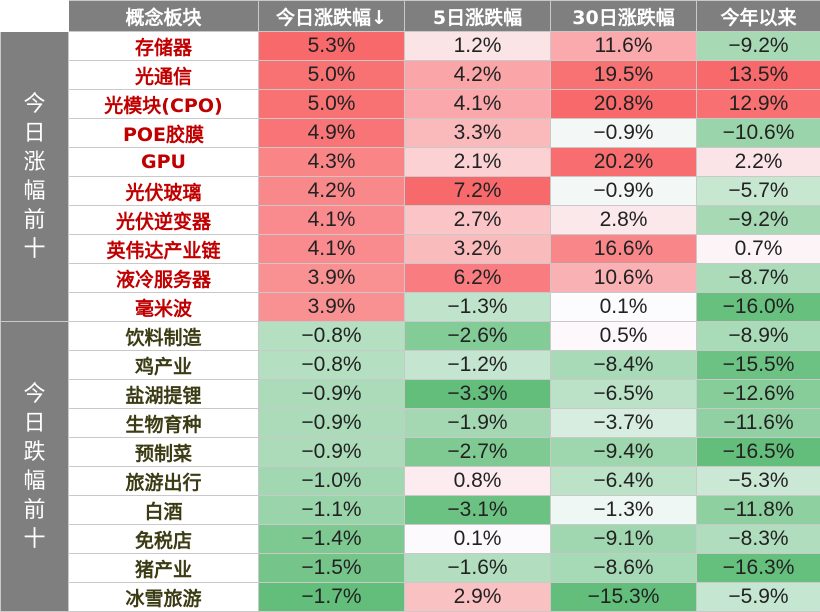 Image resolution: width=820 pixels, height=612 pixels. What do you see at coordinates (758, 75) in the screenshot?
I see `value-cell-ytd: 13.5%` at bounding box center [758, 75].